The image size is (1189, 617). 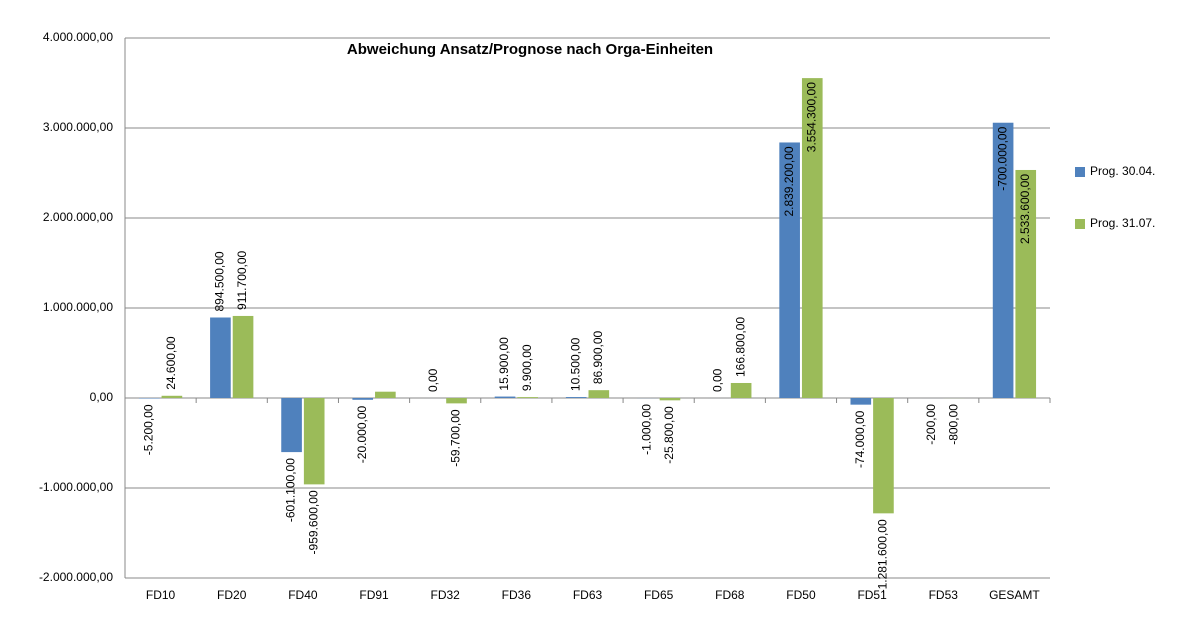 I want to click on data-label: -5.200,00, so click(x=148, y=429).